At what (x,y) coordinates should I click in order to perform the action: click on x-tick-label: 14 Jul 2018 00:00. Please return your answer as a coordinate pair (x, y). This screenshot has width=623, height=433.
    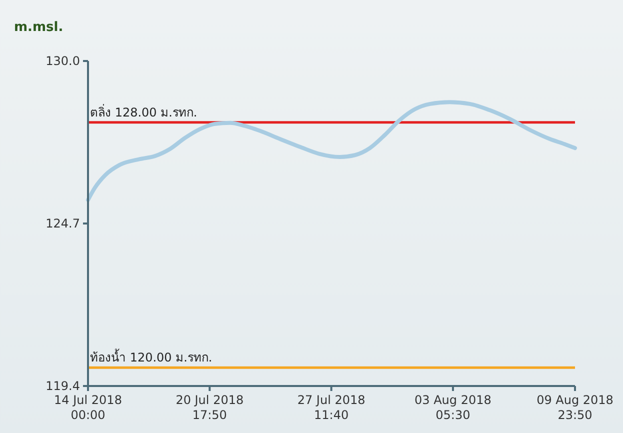
    Looking at the image, I should click on (88, 407).